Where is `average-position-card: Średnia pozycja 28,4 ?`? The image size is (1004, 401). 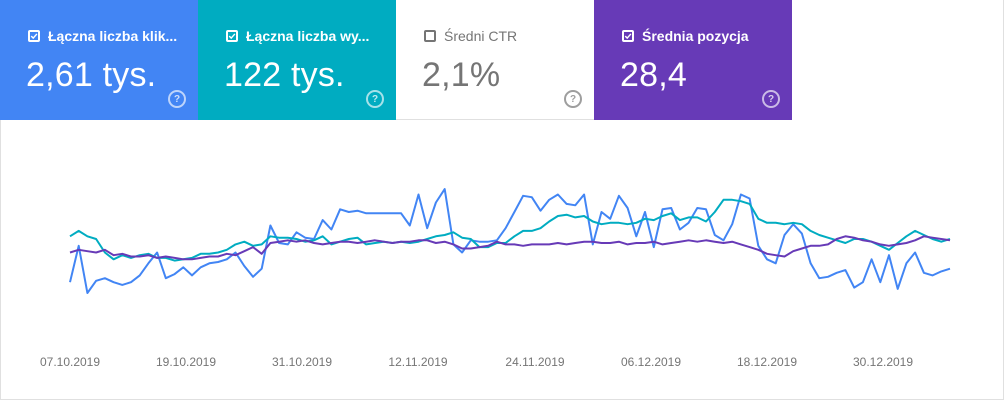 average-position-card: Średnia pozycja 28,4 ? is located at coordinates (693, 60).